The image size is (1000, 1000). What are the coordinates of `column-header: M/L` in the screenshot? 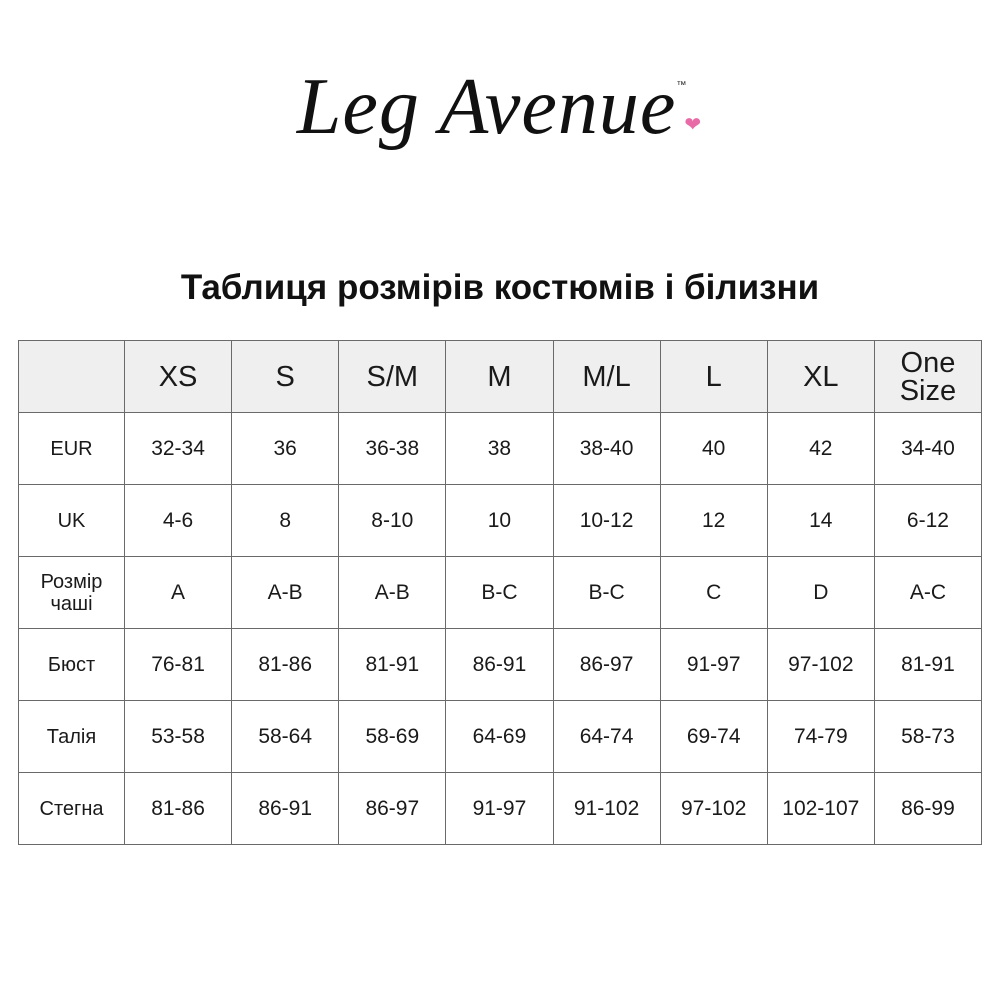 It's located at (606, 376).